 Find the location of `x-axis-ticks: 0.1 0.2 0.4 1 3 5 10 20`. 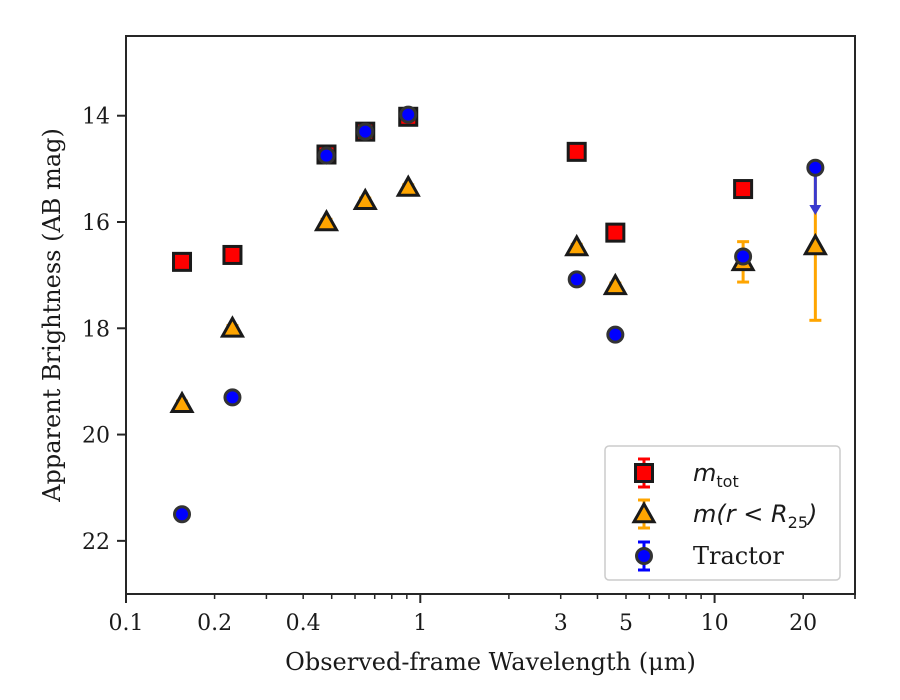

x-axis-ticks: 0.1 0.2 0.4 1 3 5 10 20 is located at coordinates (482, 615).